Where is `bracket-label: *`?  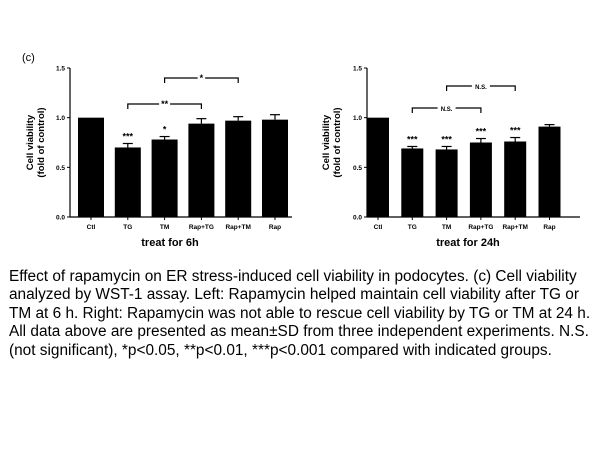
bracket-label: * is located at coordinates (202, 78).